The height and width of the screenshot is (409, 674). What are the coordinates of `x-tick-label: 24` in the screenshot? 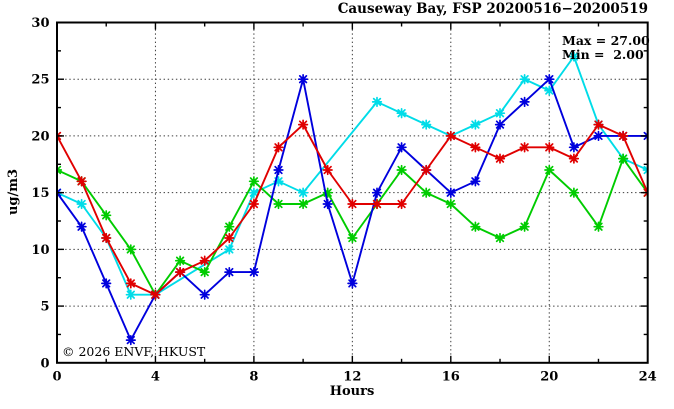 It's located at (648, 376).